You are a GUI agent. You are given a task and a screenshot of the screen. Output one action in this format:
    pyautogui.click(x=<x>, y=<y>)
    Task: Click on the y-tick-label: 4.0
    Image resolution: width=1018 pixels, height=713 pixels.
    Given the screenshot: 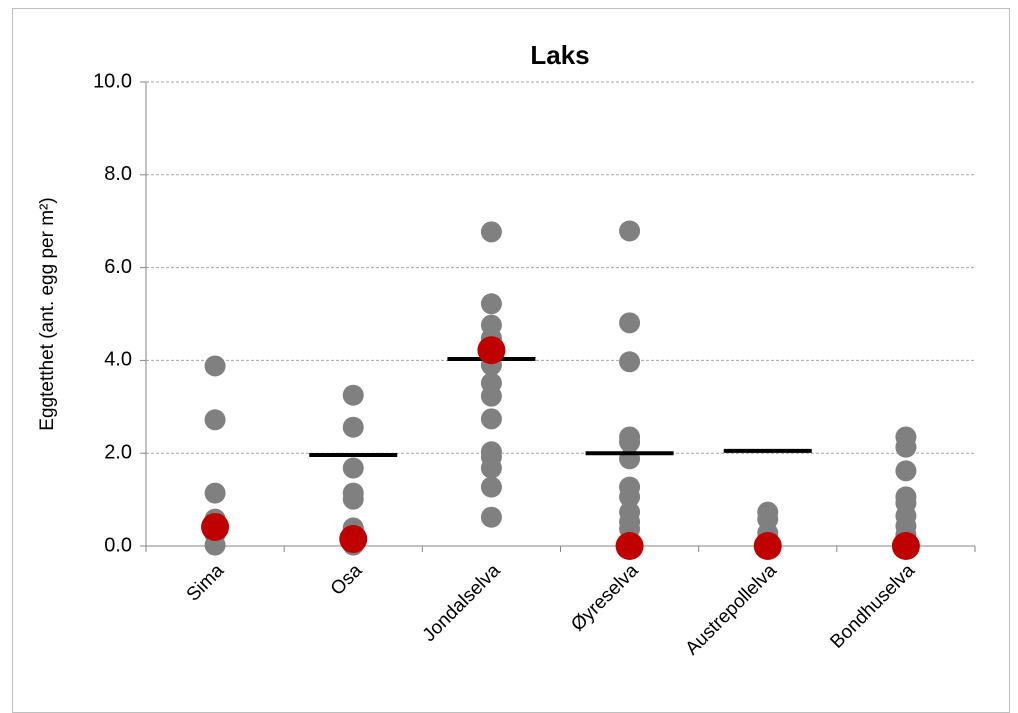 What is the action you would take?
    pyautogui.click(x=118, y=360)
    